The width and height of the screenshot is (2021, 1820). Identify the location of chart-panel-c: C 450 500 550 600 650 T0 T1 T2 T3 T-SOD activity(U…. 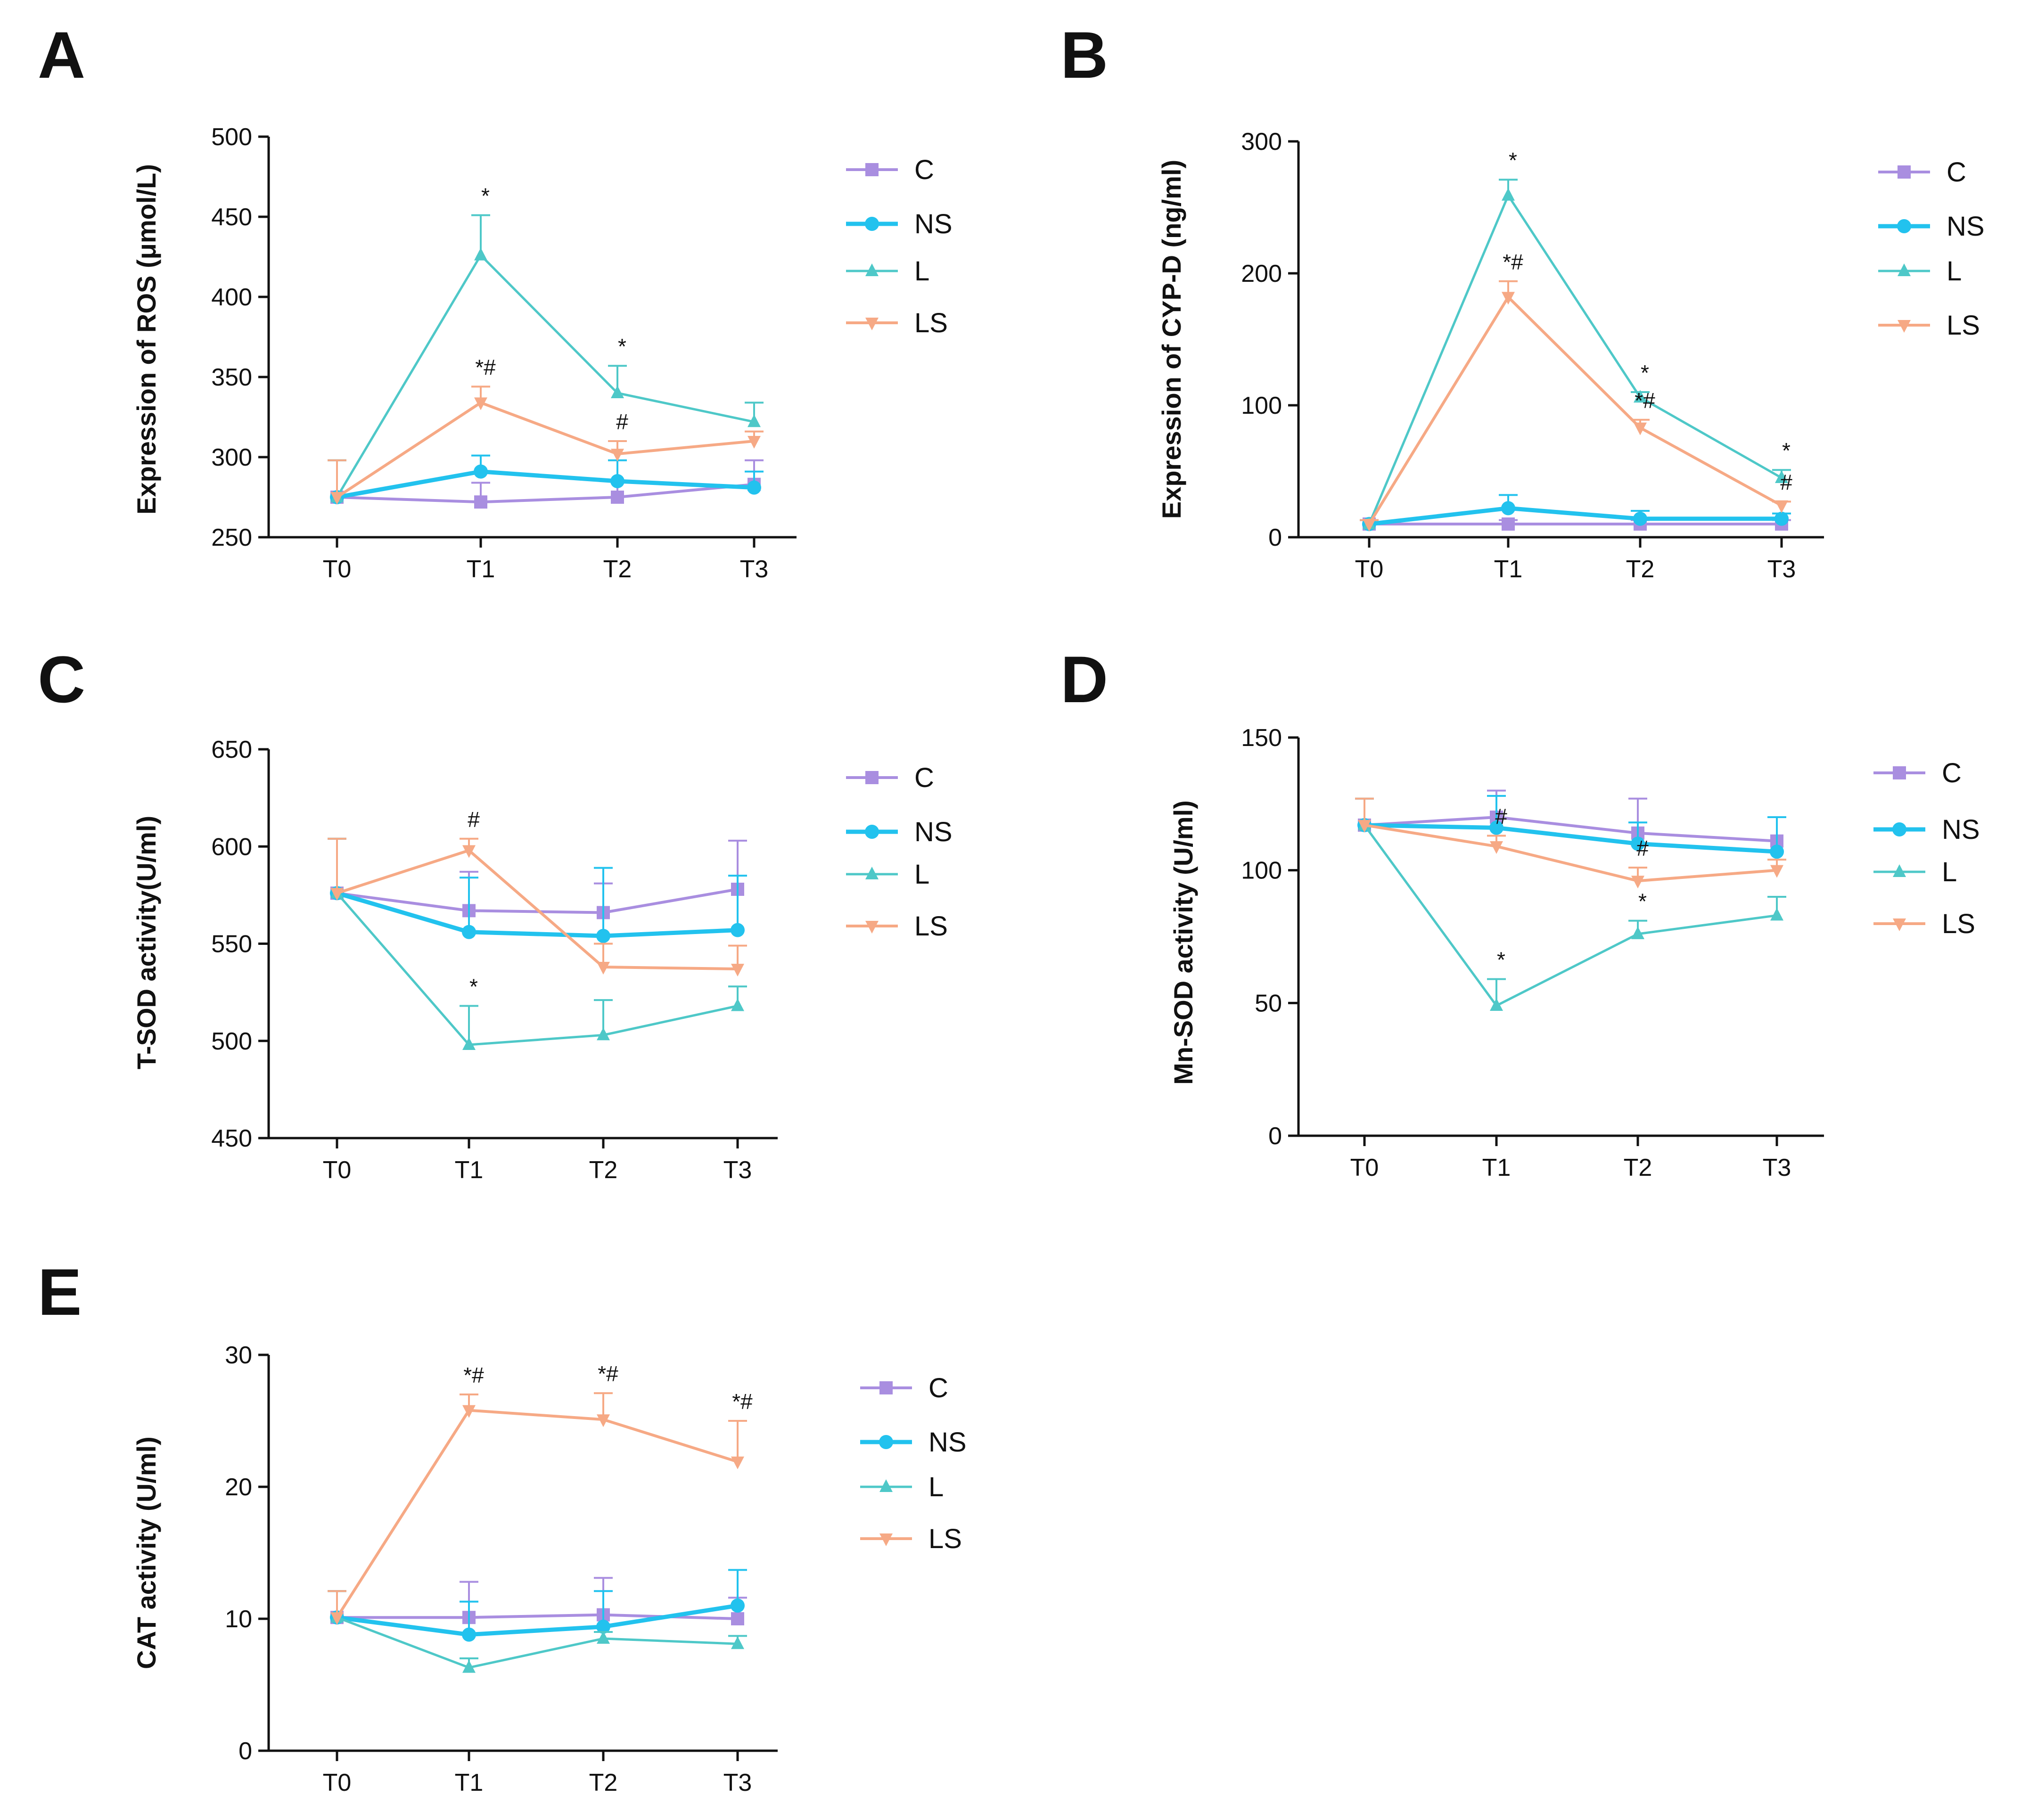
(495, 913).